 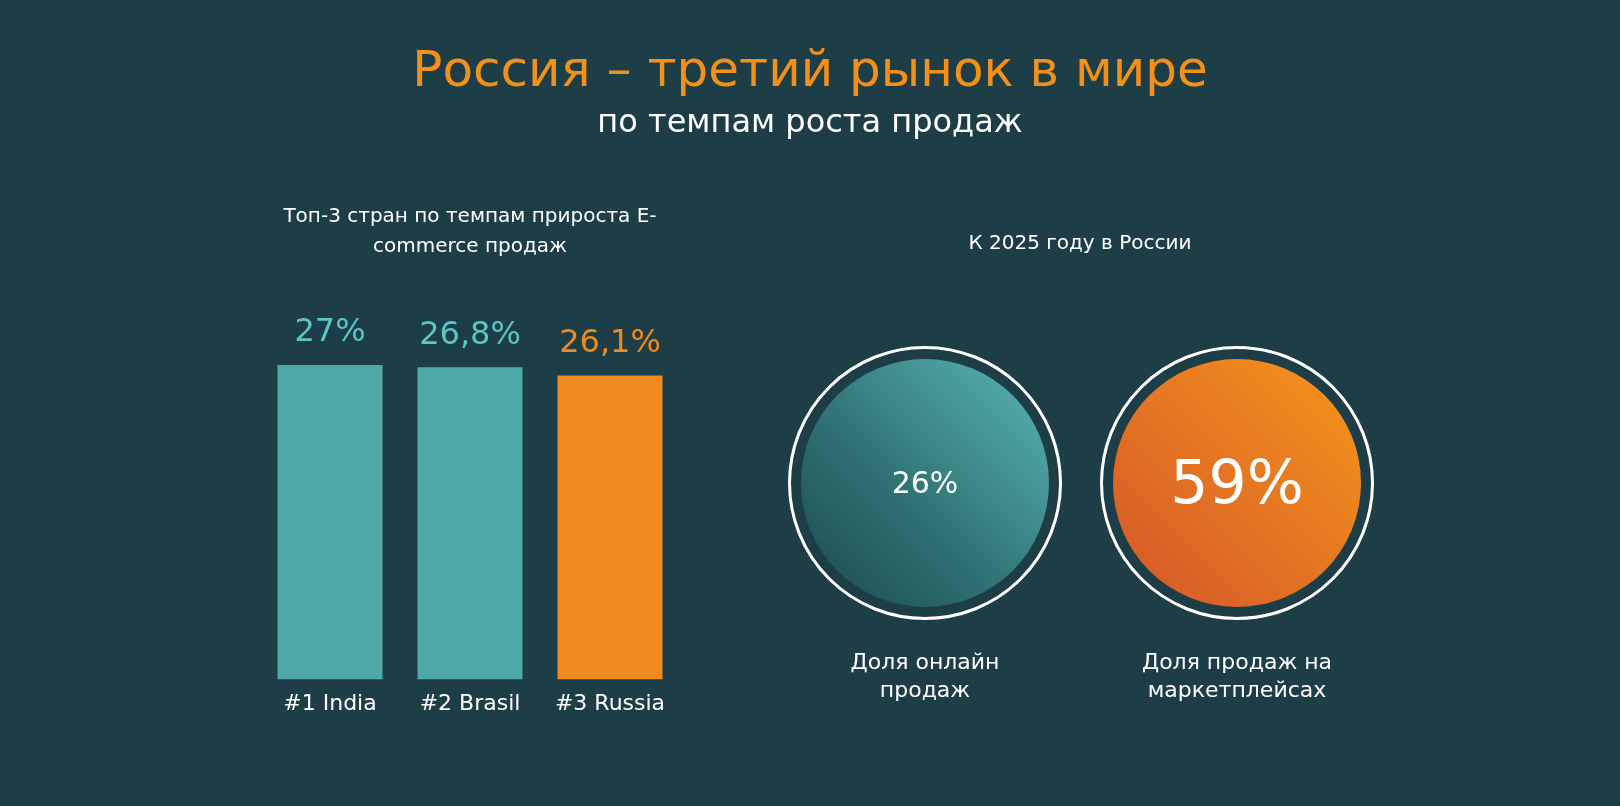 What do you see at coordinates (470, 332) in the screenshot?
I see `data-label: 26,8%` at bounding box center [470, 332].